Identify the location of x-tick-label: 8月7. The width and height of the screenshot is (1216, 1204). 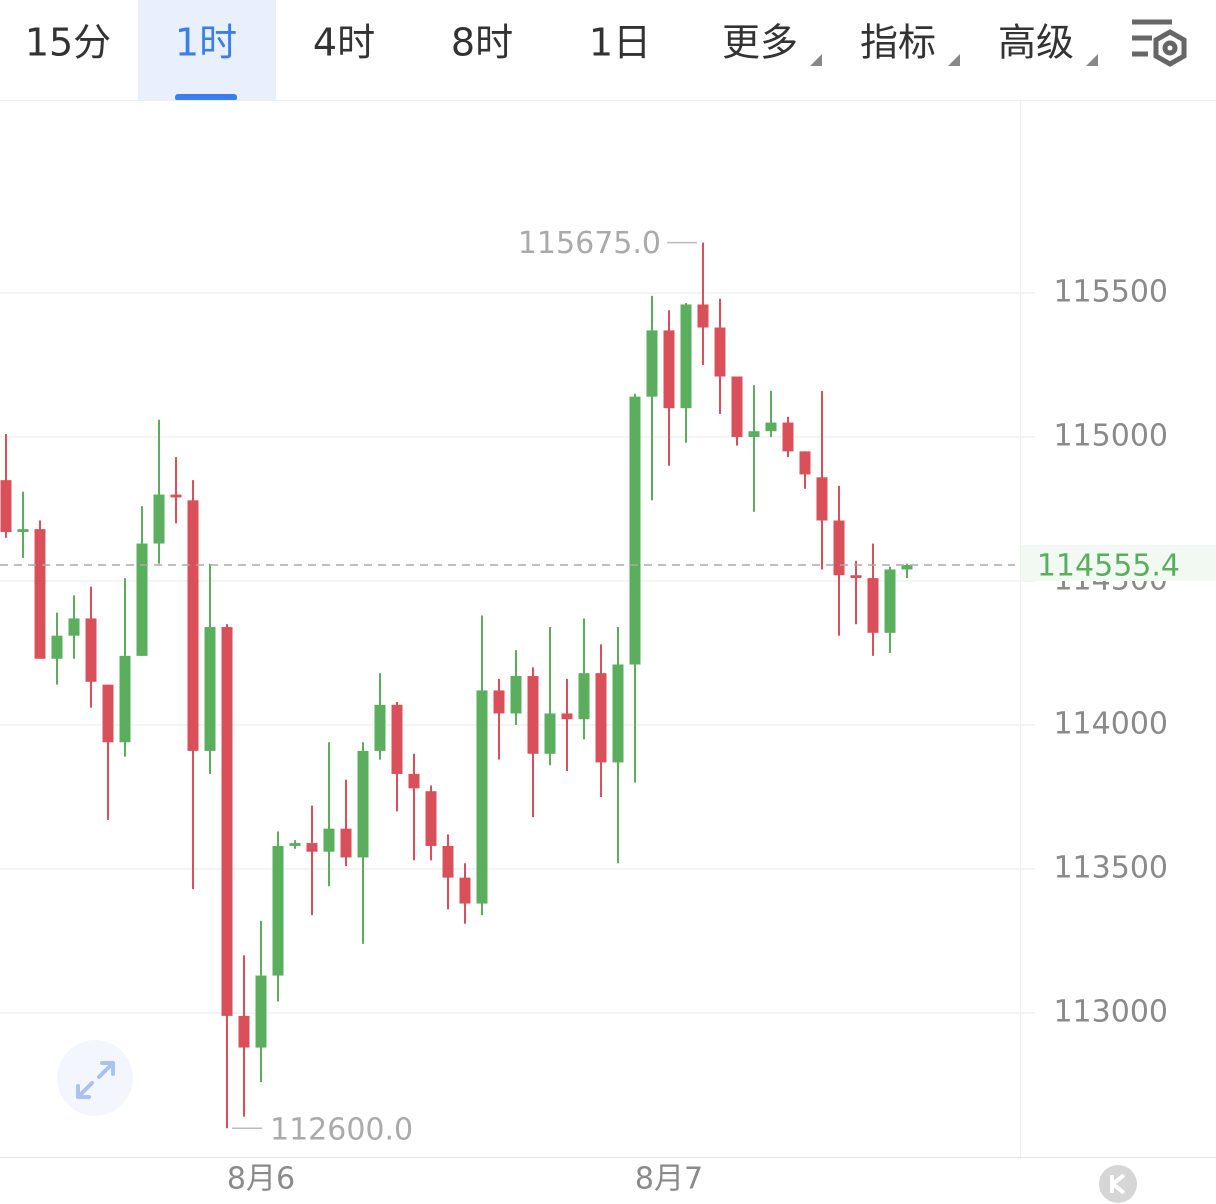
(669, 1179).